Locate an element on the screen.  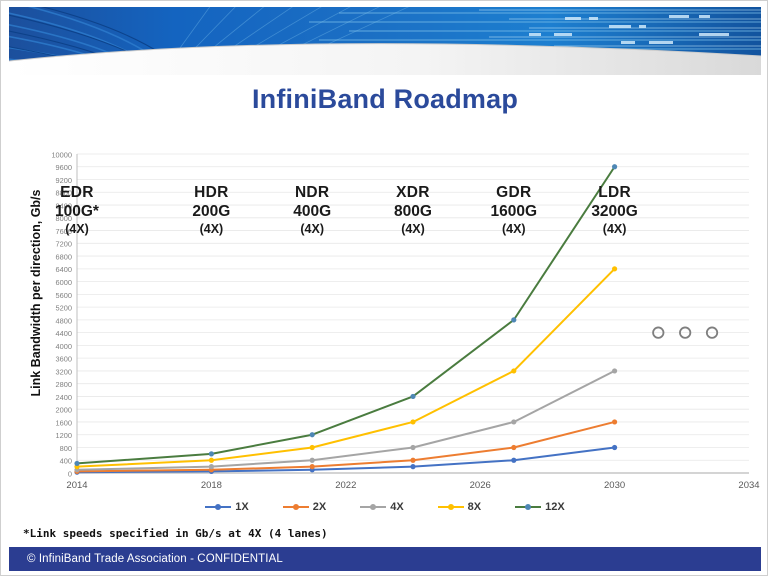
y-axis-tick-label: 800 is located at coordinates (66, 448).